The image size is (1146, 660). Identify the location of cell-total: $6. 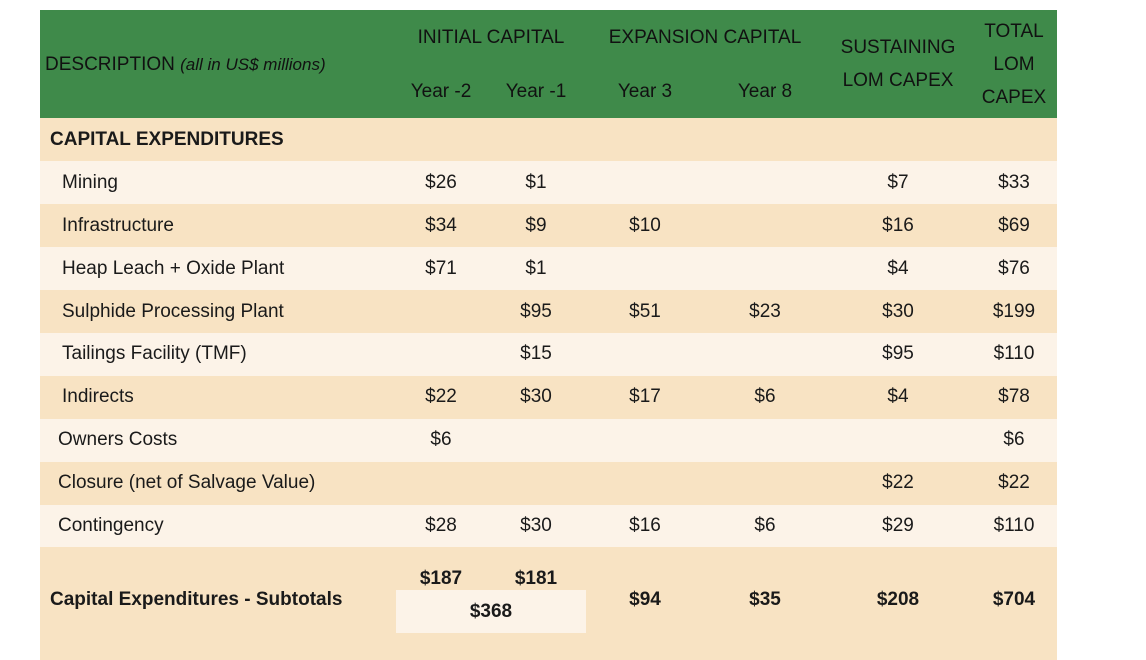
(1014, 439).